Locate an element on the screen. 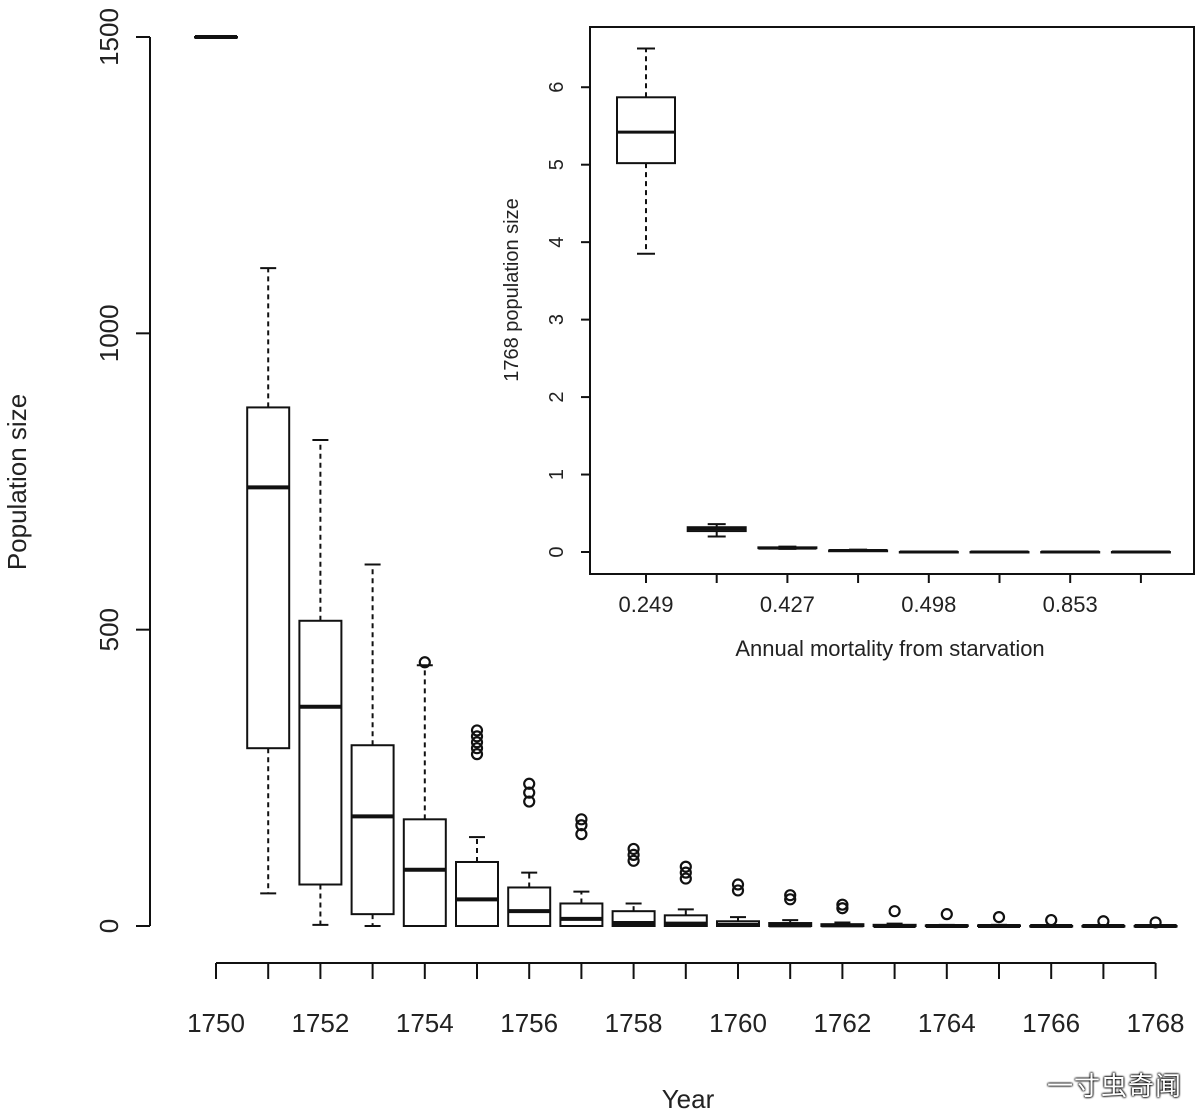  inset-y-tick-label: 6 is located at coordinates (557, 87).